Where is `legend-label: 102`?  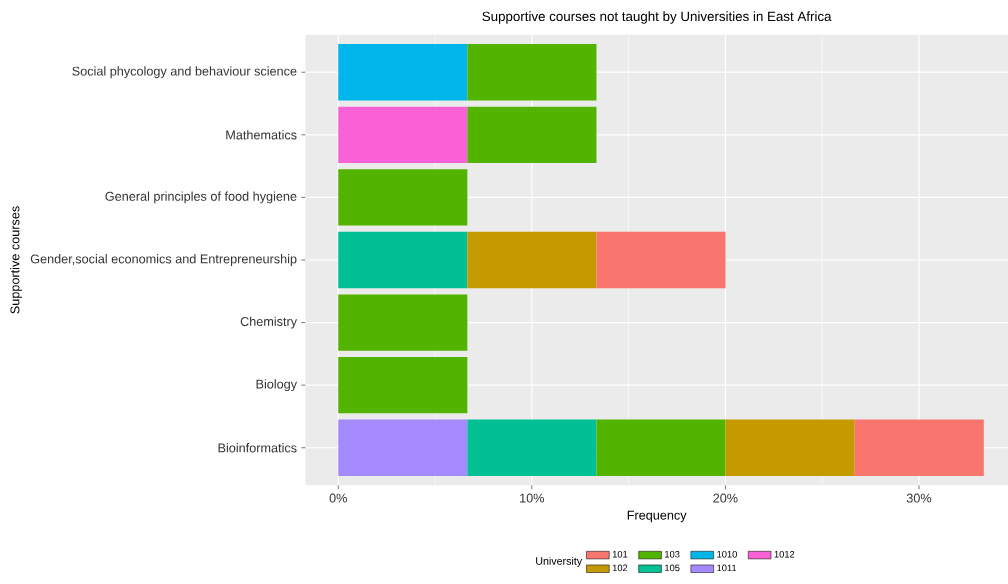 legend-label: 102 is located at coordinates (620, 568).